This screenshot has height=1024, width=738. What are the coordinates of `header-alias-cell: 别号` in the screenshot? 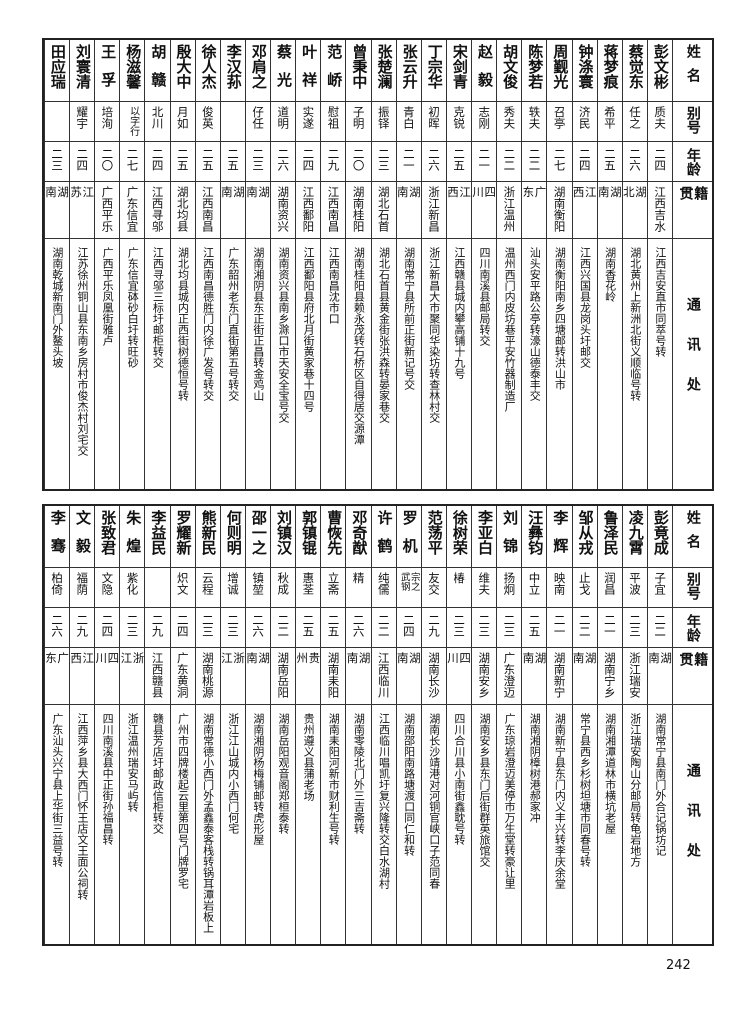 It's located at (692, 122).